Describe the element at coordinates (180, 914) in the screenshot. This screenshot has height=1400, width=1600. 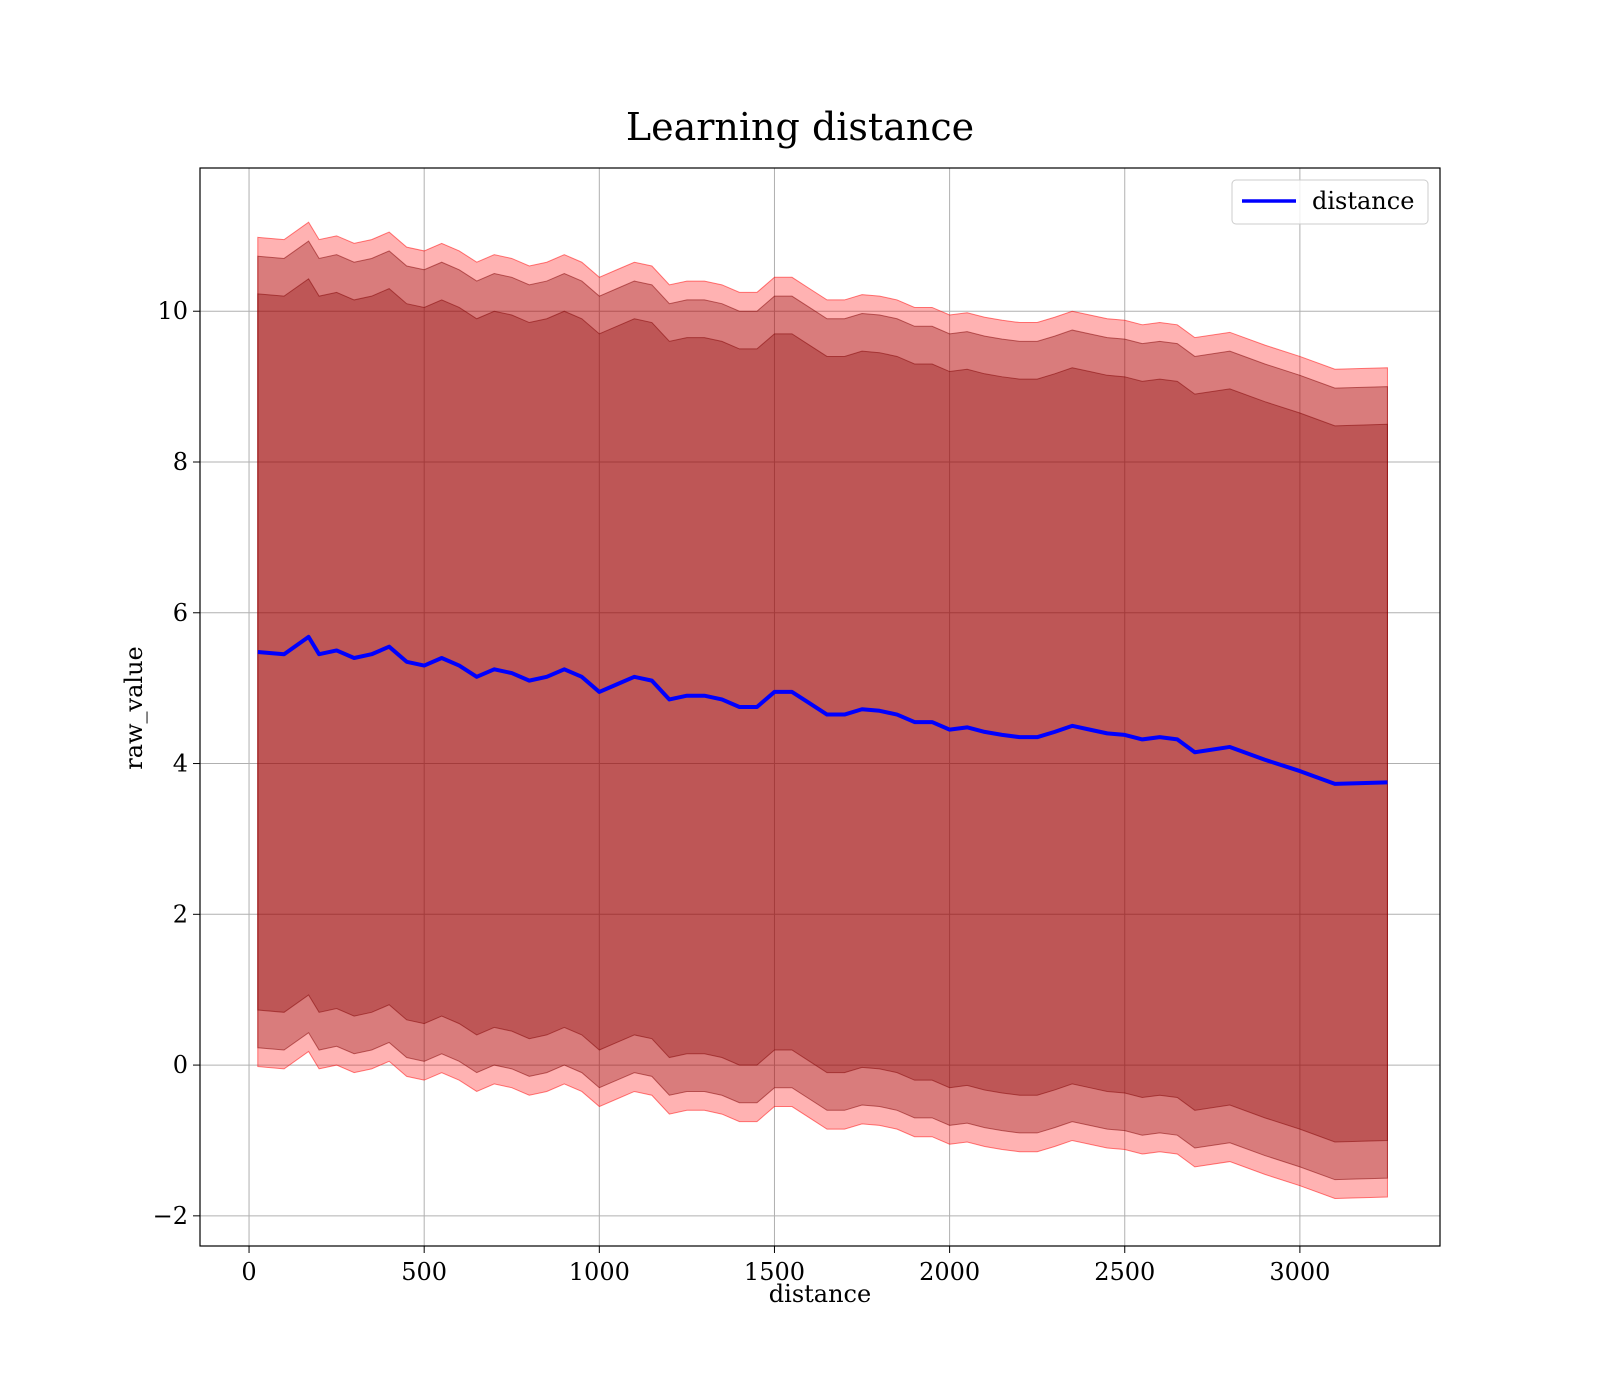
I see `y-tick-label: 2` at that location.